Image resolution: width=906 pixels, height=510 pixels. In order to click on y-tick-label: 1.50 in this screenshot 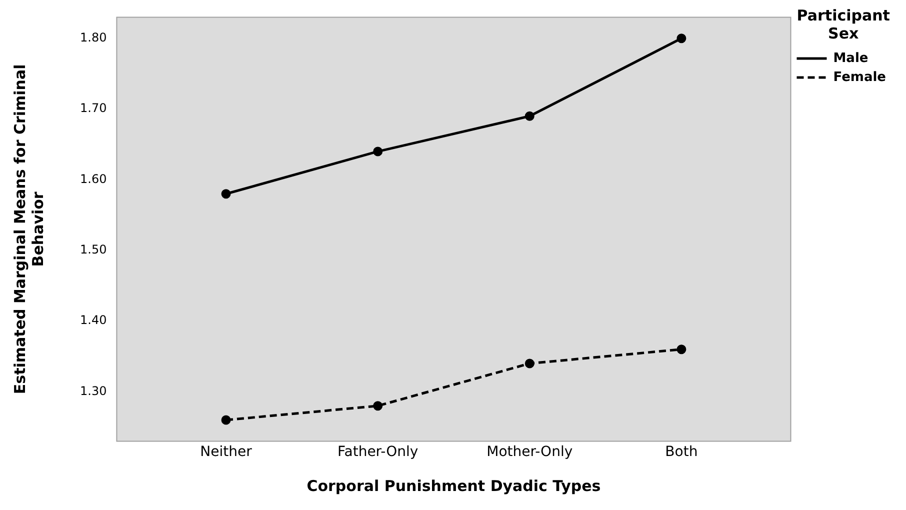, I will do `click(93, 249)`.